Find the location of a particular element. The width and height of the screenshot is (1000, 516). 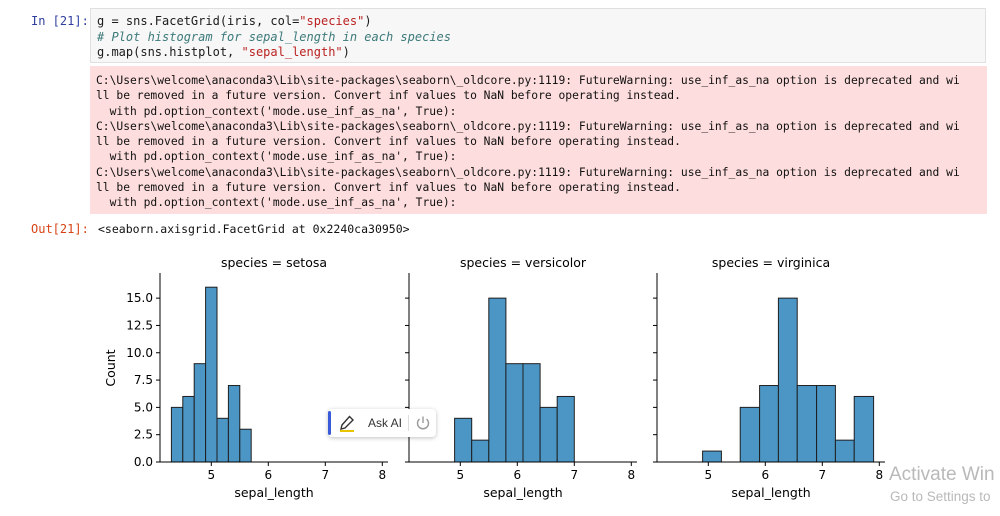

panel-title: species = setosa is located at coordinates (274, 262).